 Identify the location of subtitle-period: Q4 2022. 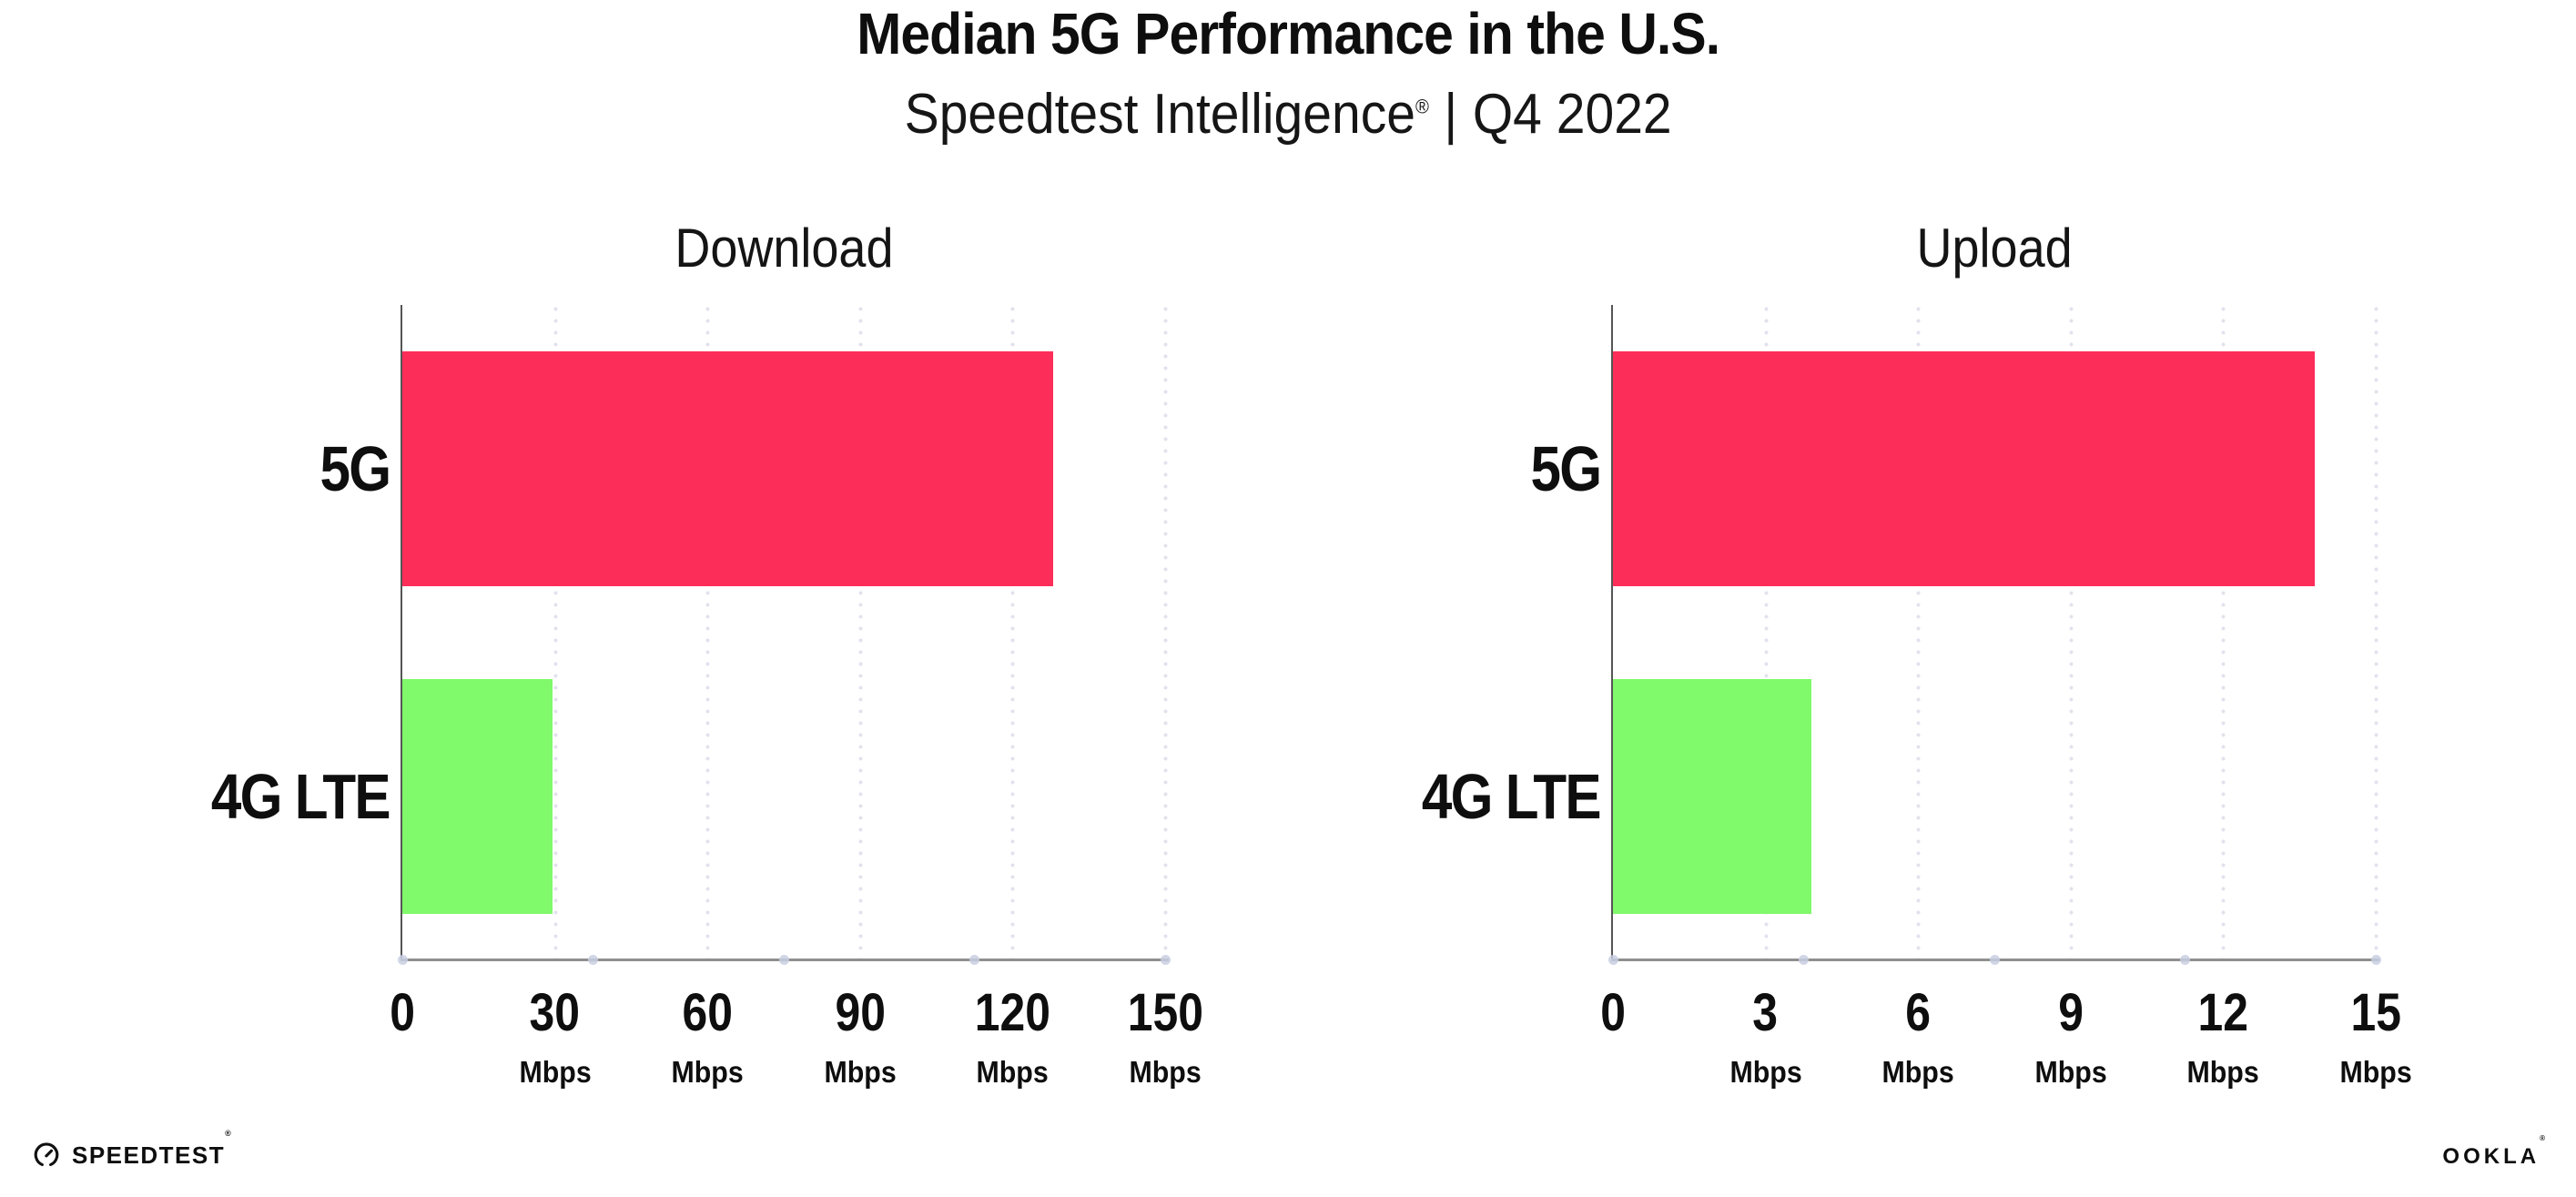
(1572, 115).